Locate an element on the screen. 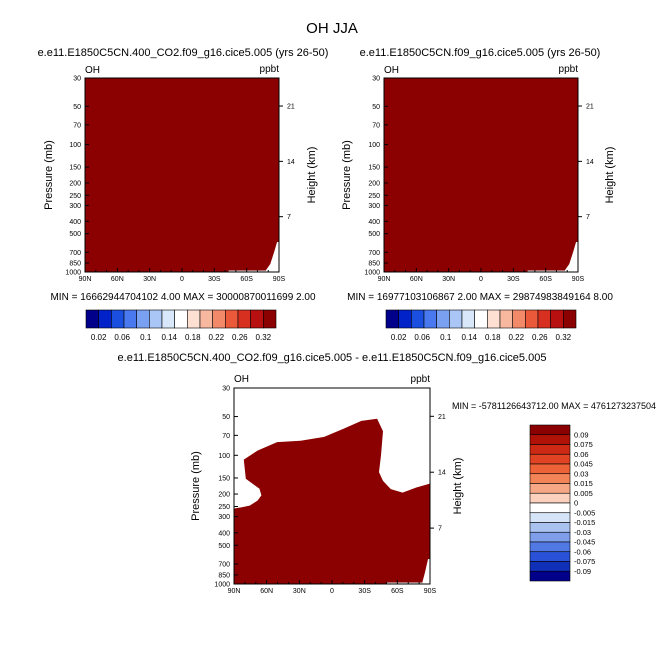  colorbar-label: 0.22 is located at coordinates (516, 337).